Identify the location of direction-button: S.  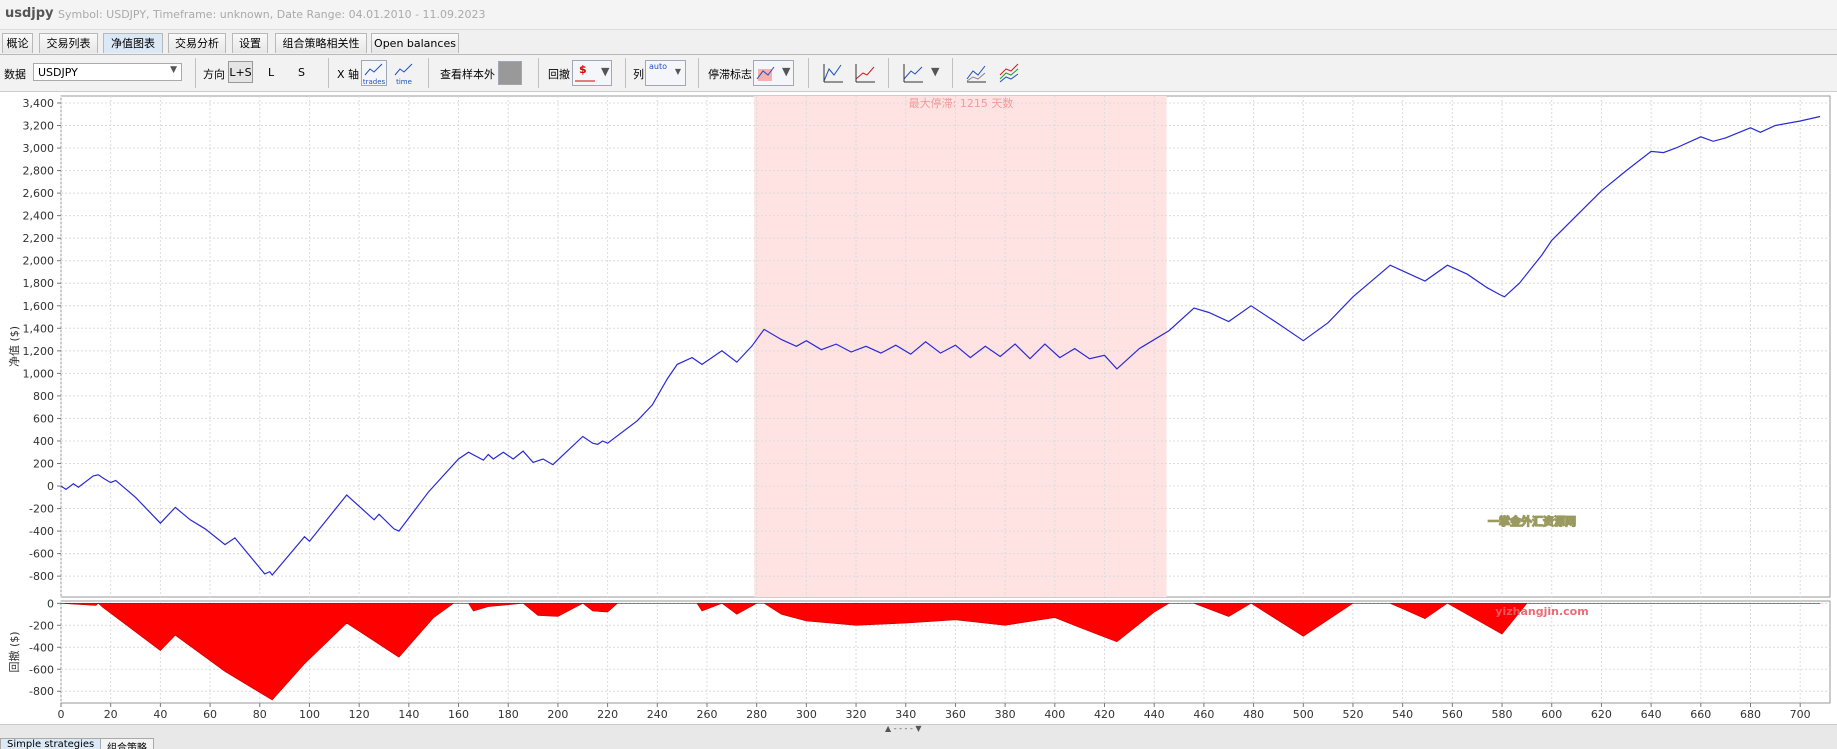
(301, 72).